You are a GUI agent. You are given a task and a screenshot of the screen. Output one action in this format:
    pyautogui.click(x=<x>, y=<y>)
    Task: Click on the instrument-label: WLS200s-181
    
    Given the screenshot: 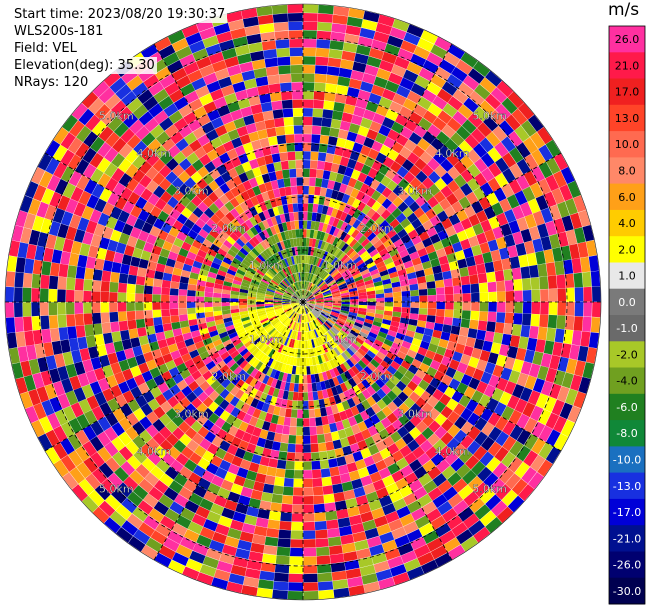 What is the action you would take?
    pyautogui.click(x=59, y=31)
    